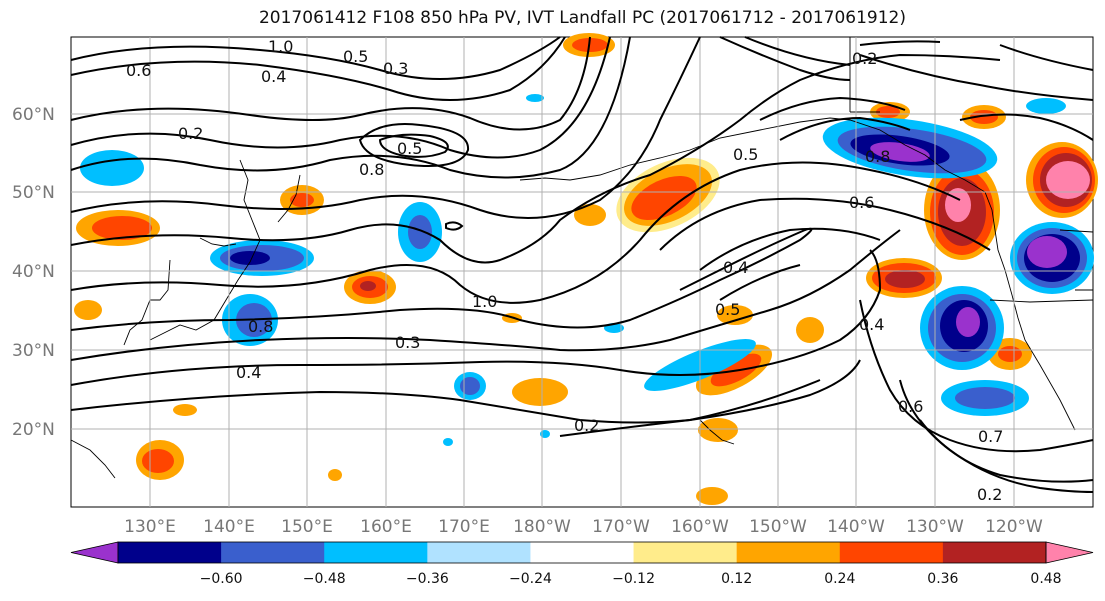  I want to click on colorbar-tick-label: −0.36, so click(427, 579).